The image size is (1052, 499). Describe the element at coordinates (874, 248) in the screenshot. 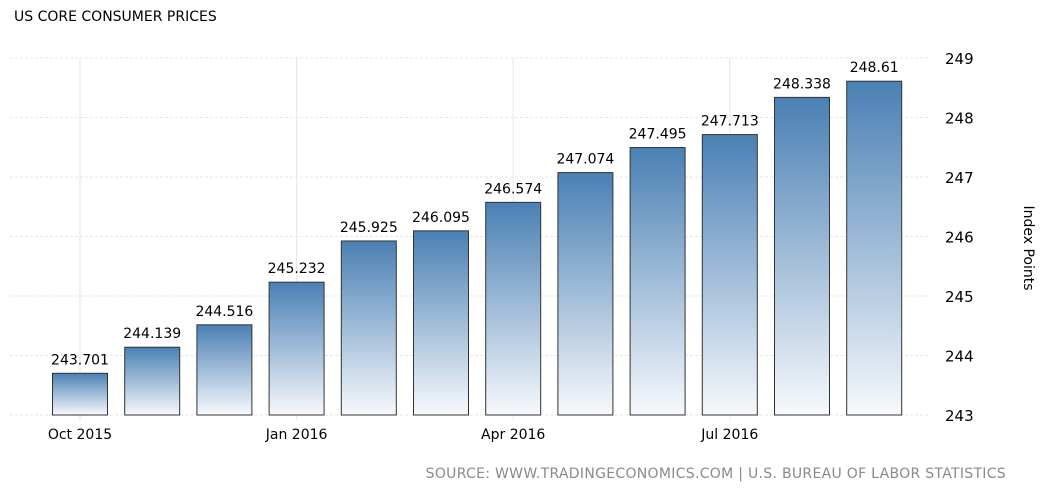

I see `bar-sep-2016` at that location.